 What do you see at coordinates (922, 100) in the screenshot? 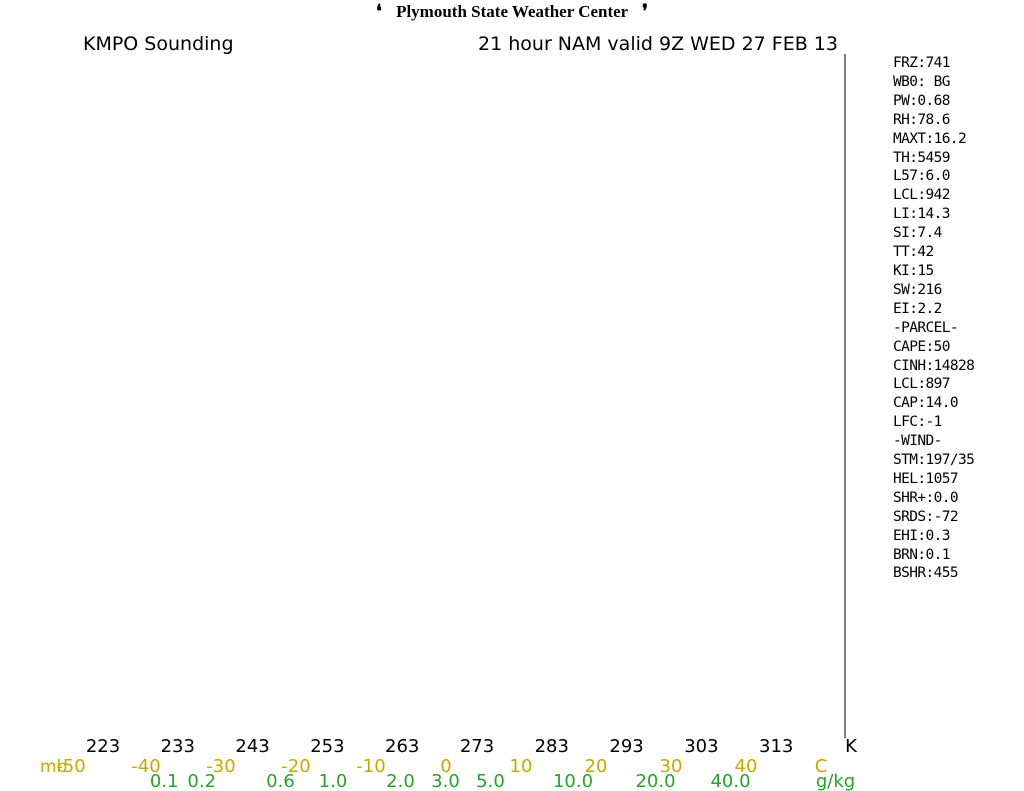
I see `index-line: PW:0.68` at bounding box center [922, 100].